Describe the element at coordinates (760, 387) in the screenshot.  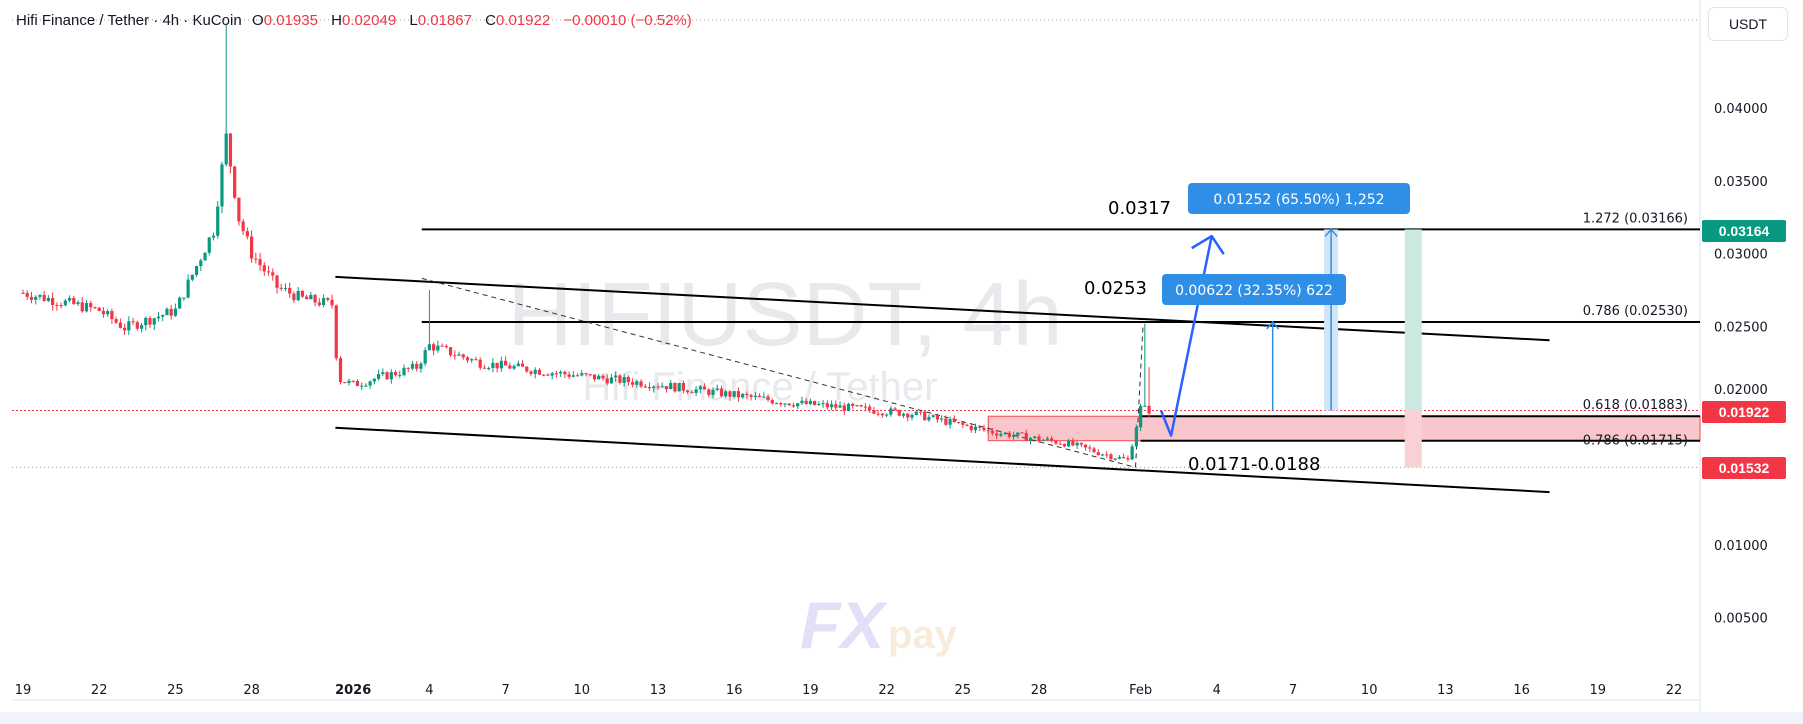
I see `watermark-name: Hifi Finance / Tether` at that location.